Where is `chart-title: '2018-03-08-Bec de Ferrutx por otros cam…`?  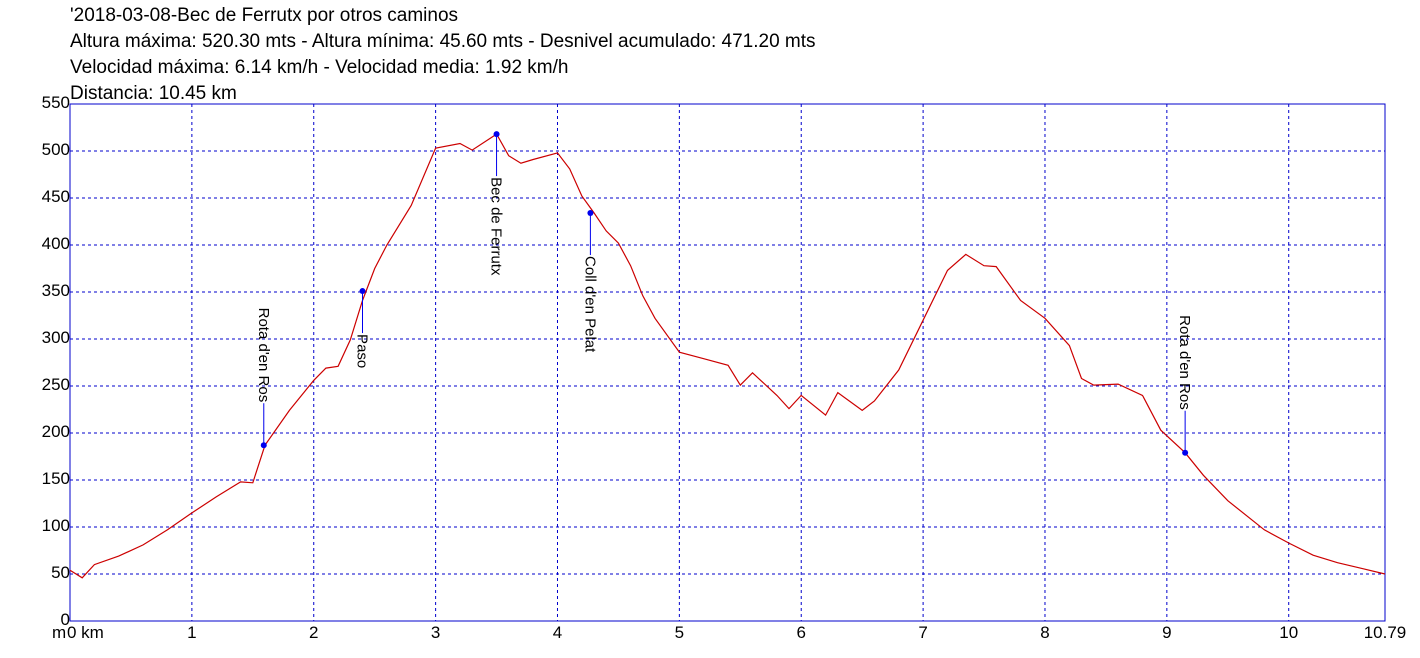
chart-title: '2018-03-08-Bec de Ferrutx por otros cam… is located at coordinates (264, 15).